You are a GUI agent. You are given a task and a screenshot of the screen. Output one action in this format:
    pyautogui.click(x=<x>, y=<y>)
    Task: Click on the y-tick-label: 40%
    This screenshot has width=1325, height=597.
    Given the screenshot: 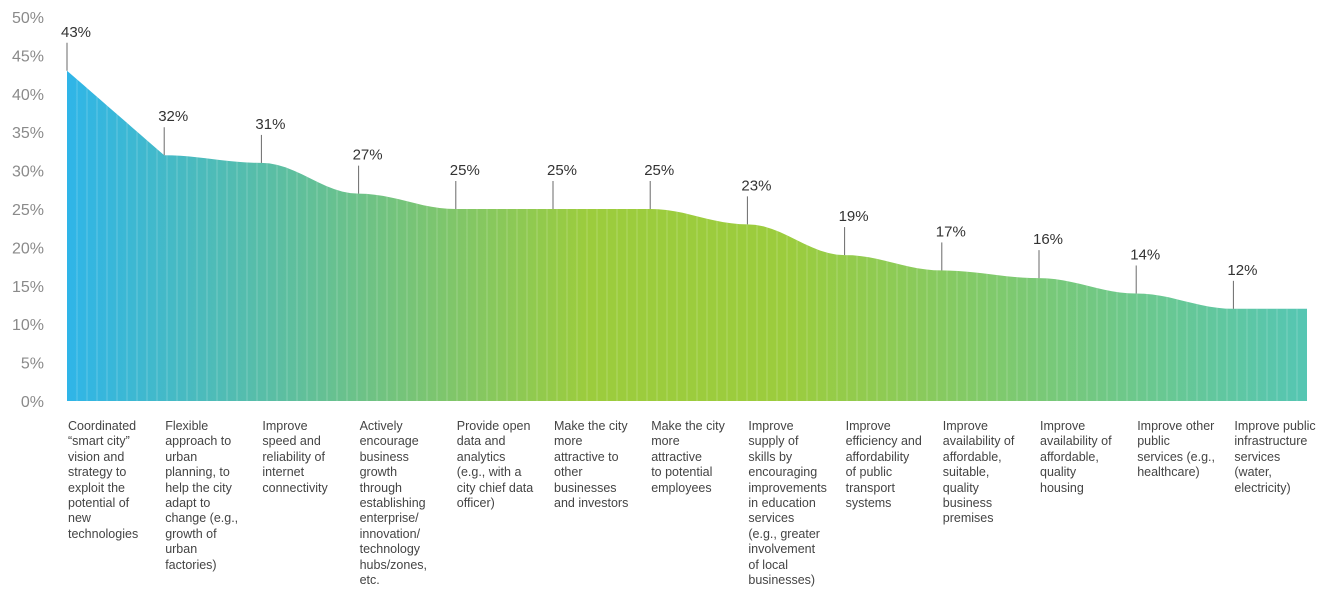 What is the action you would take?
    pyautogui.click(x=28, y=95)
    